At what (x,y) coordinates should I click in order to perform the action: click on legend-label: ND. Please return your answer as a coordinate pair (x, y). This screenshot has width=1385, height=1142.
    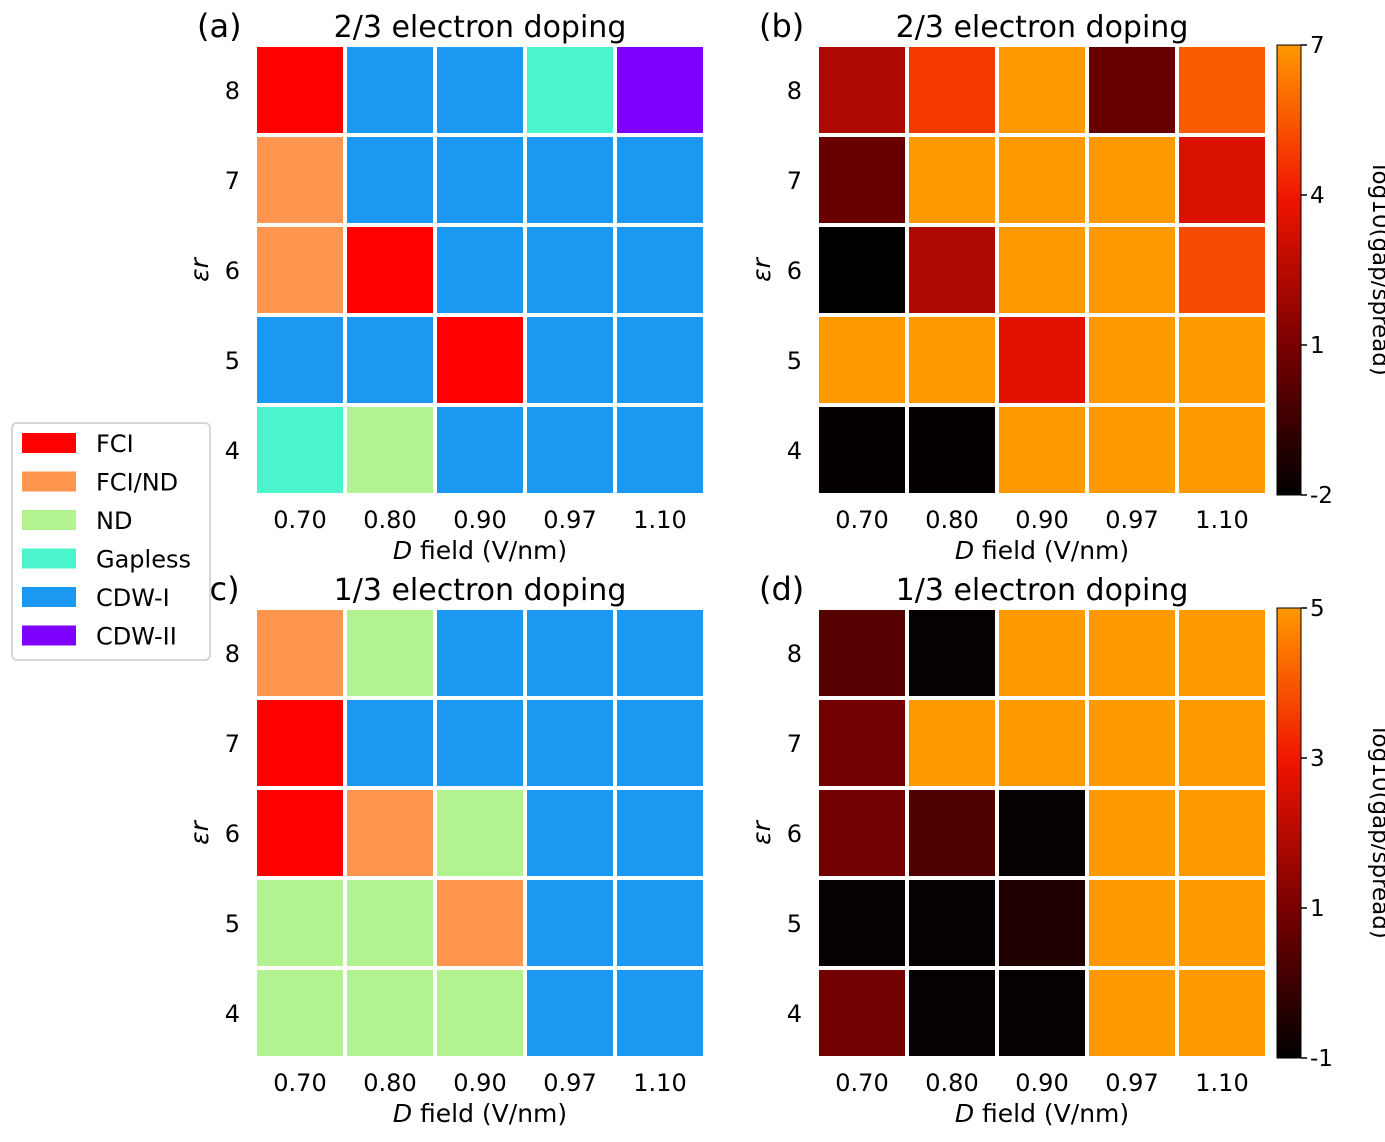
    Looking at the image, I should click on (114, 521).